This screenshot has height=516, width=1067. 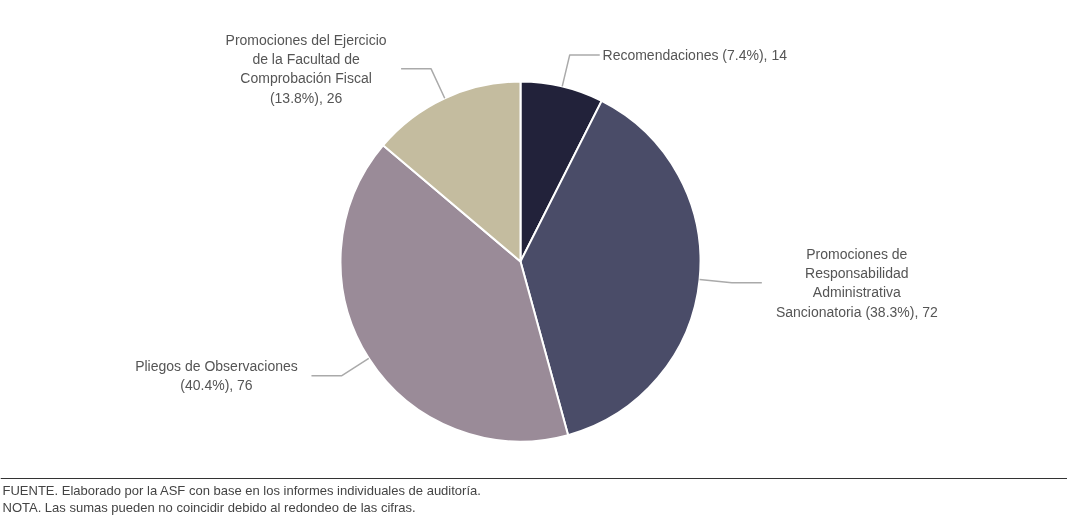 I want to click on data-label: (40.4%), 76, so click(x=216, y=385).